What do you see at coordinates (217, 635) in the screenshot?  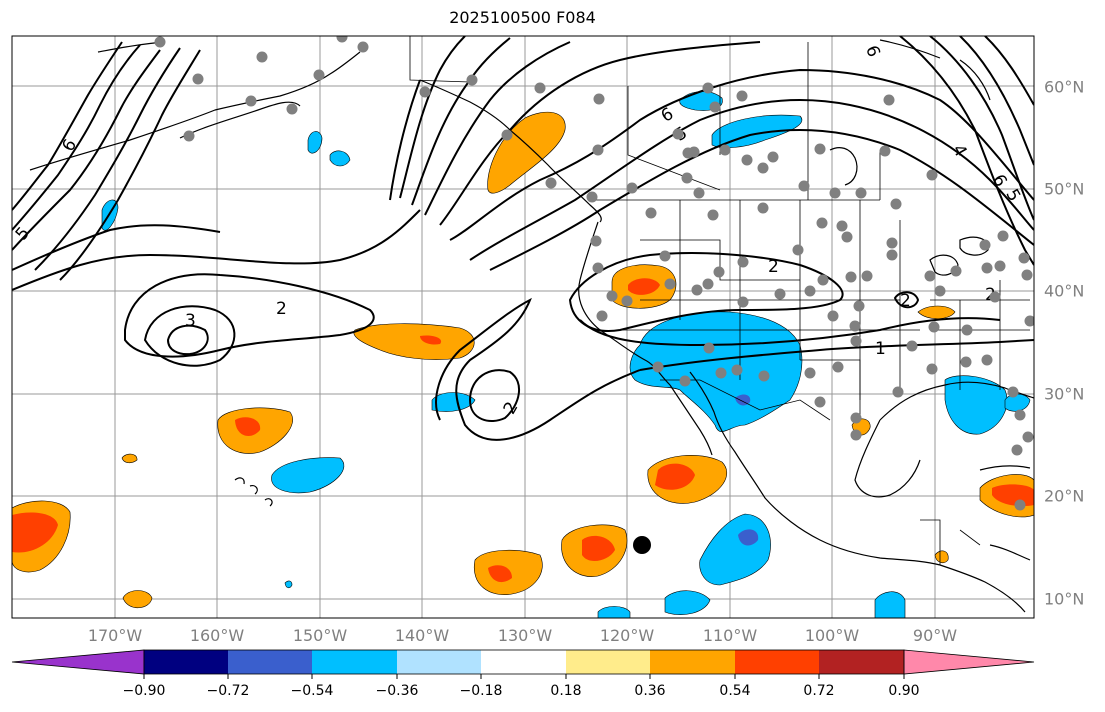 I see `lon-label-160w: 160°W` at bounding box center [217, 635].